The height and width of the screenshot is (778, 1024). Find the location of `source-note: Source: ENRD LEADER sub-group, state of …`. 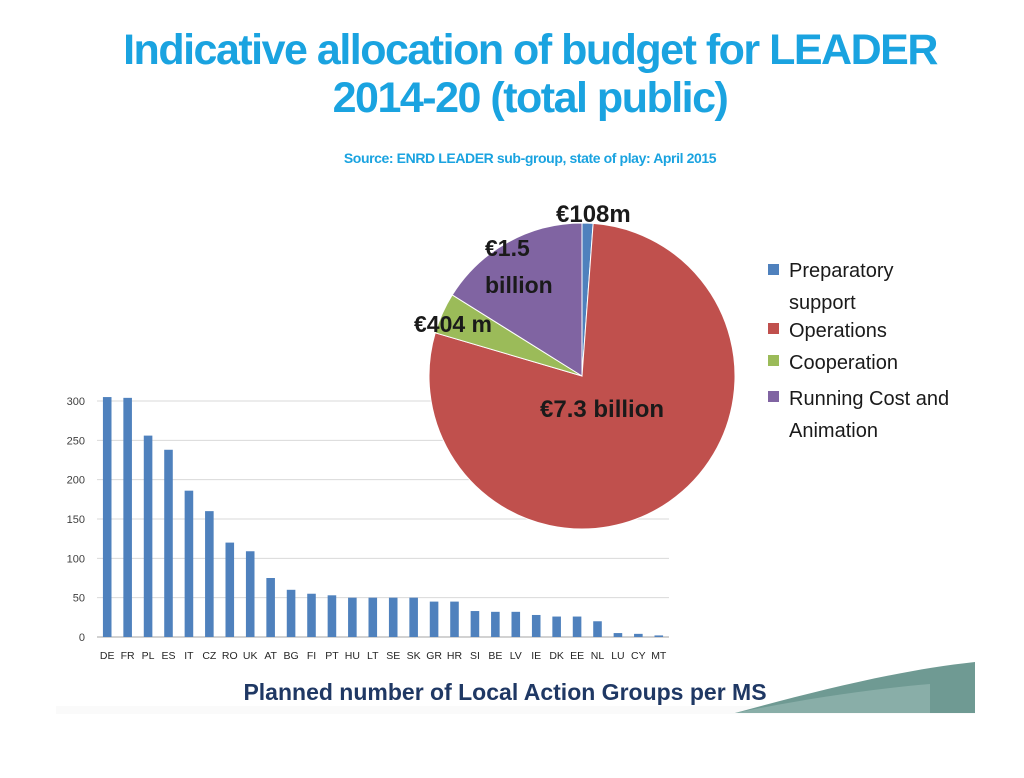

source-note: Source: ENRD LEADER sub-group, state of … is located at coordinates (530, 158).